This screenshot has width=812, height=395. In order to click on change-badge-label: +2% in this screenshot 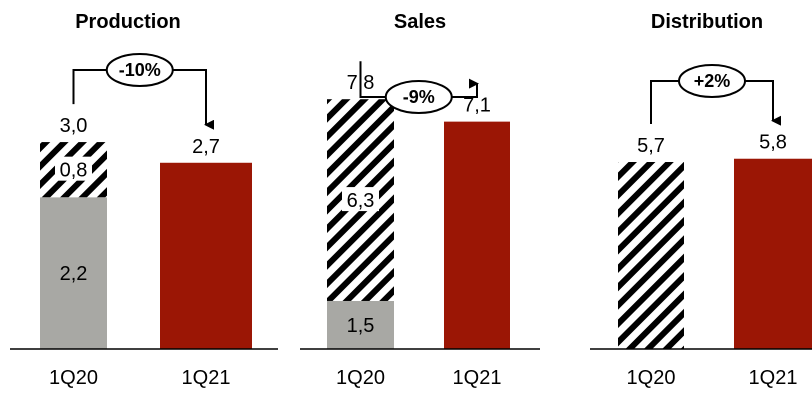, I will do `click(712, 81)`.